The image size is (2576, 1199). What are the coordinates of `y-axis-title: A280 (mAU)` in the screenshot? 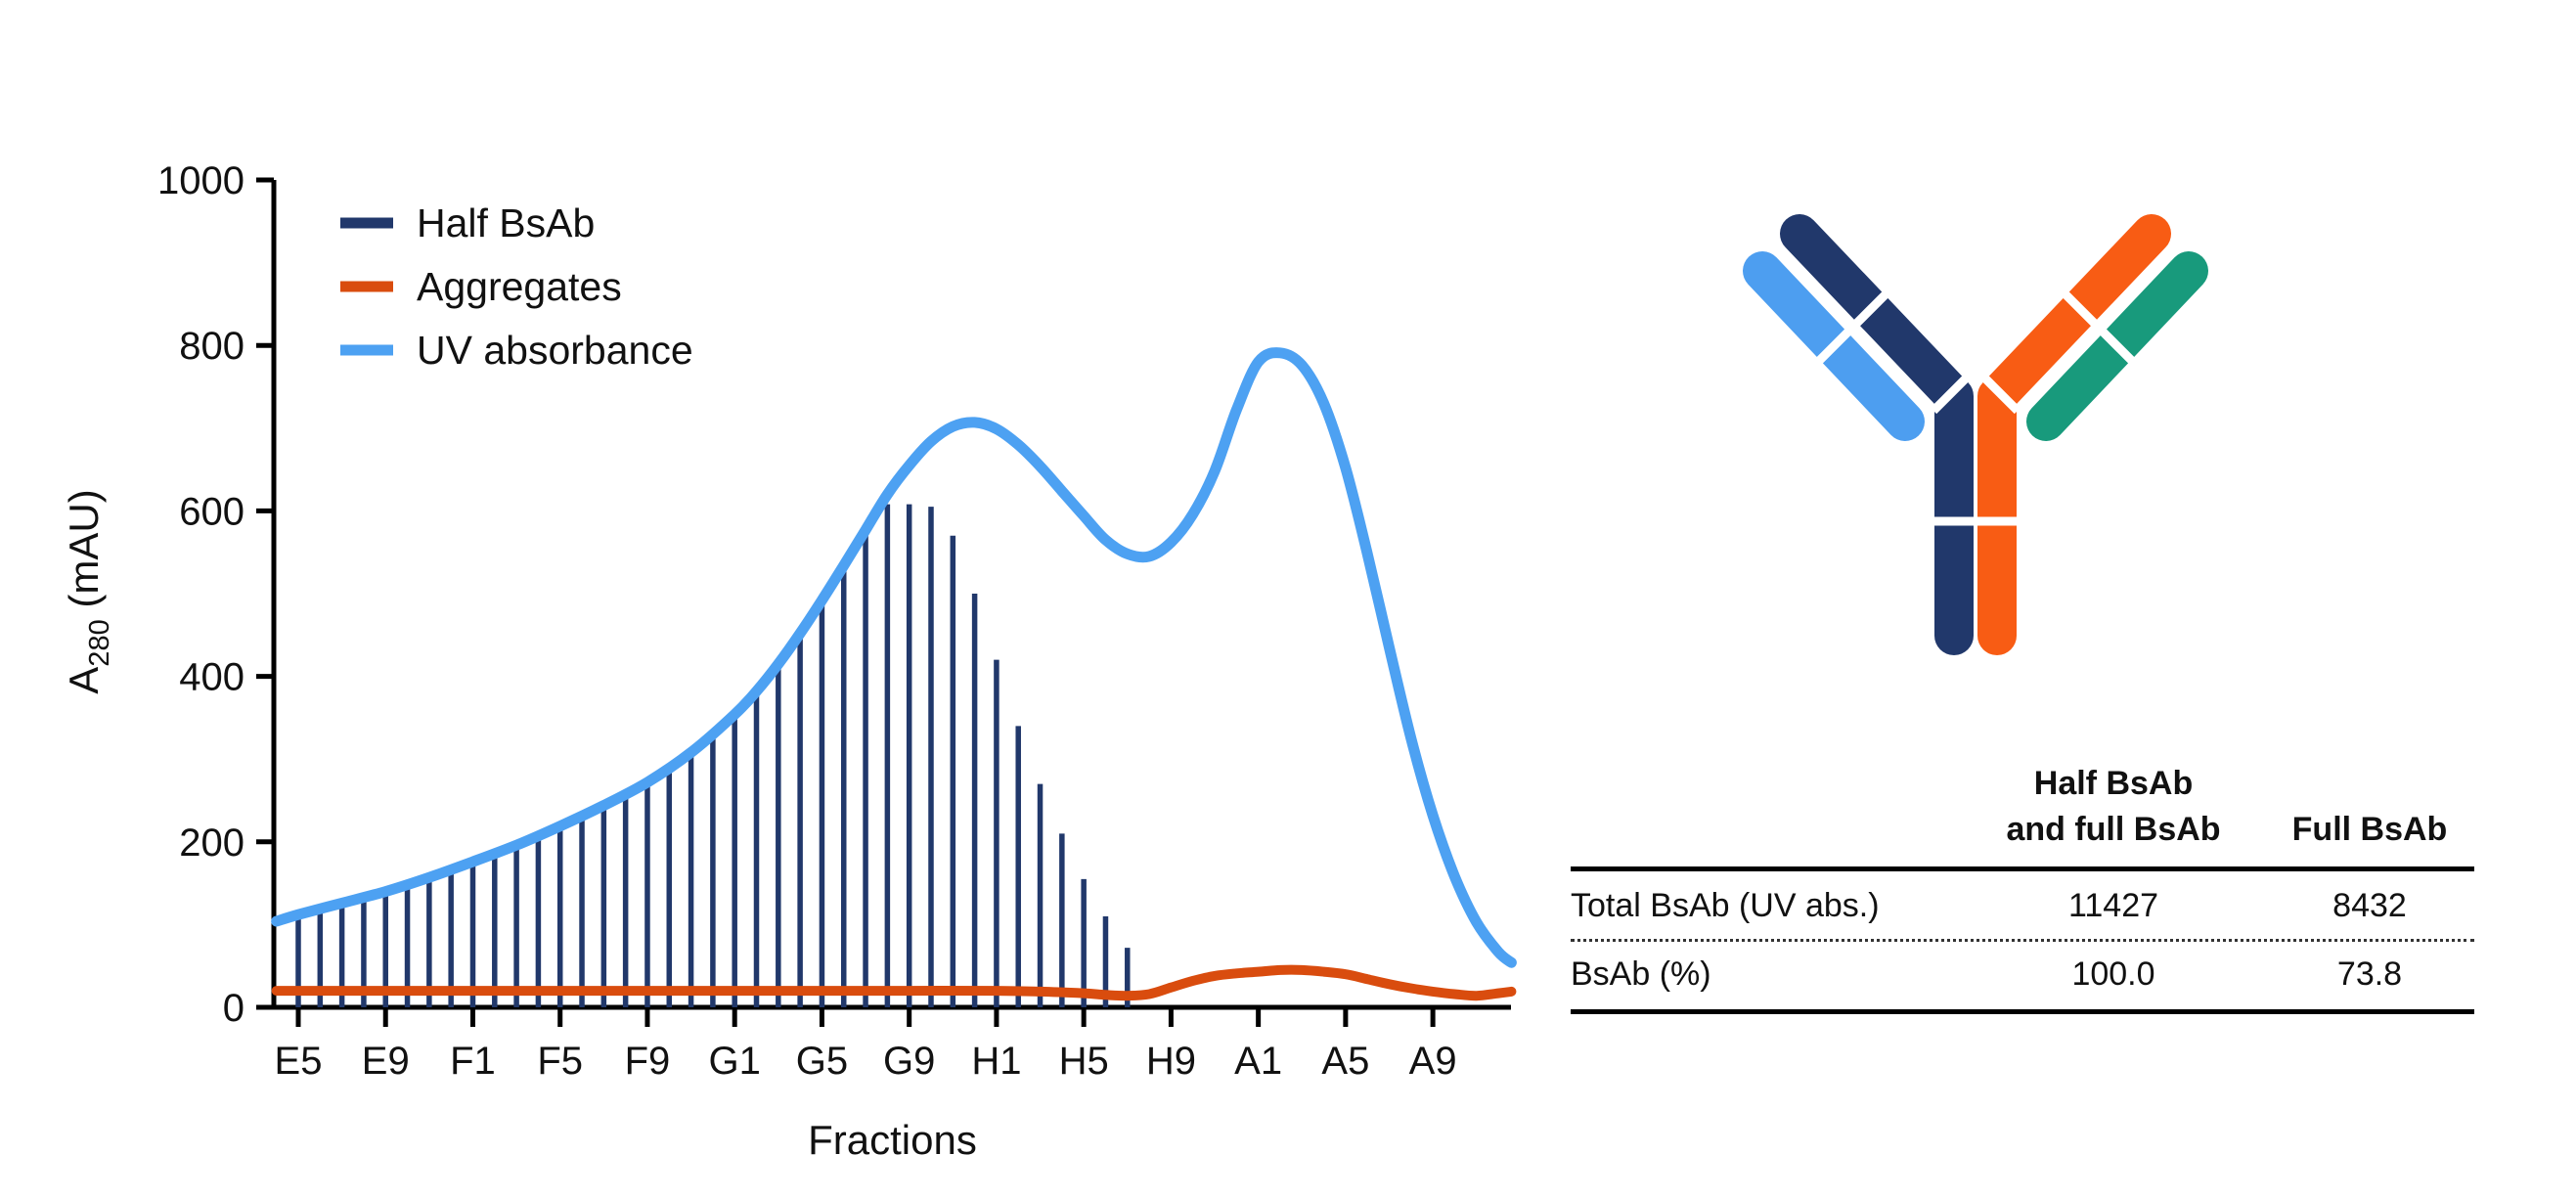 It's located at (88, 591).